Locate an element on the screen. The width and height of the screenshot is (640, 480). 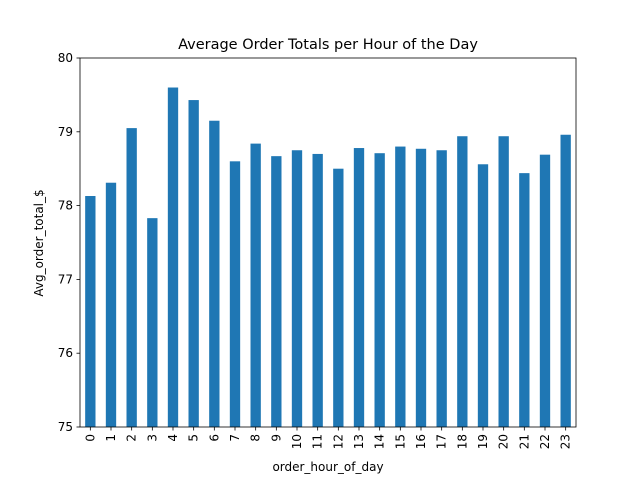
x-tick-label: 4 is located at coordinates (173, 438).